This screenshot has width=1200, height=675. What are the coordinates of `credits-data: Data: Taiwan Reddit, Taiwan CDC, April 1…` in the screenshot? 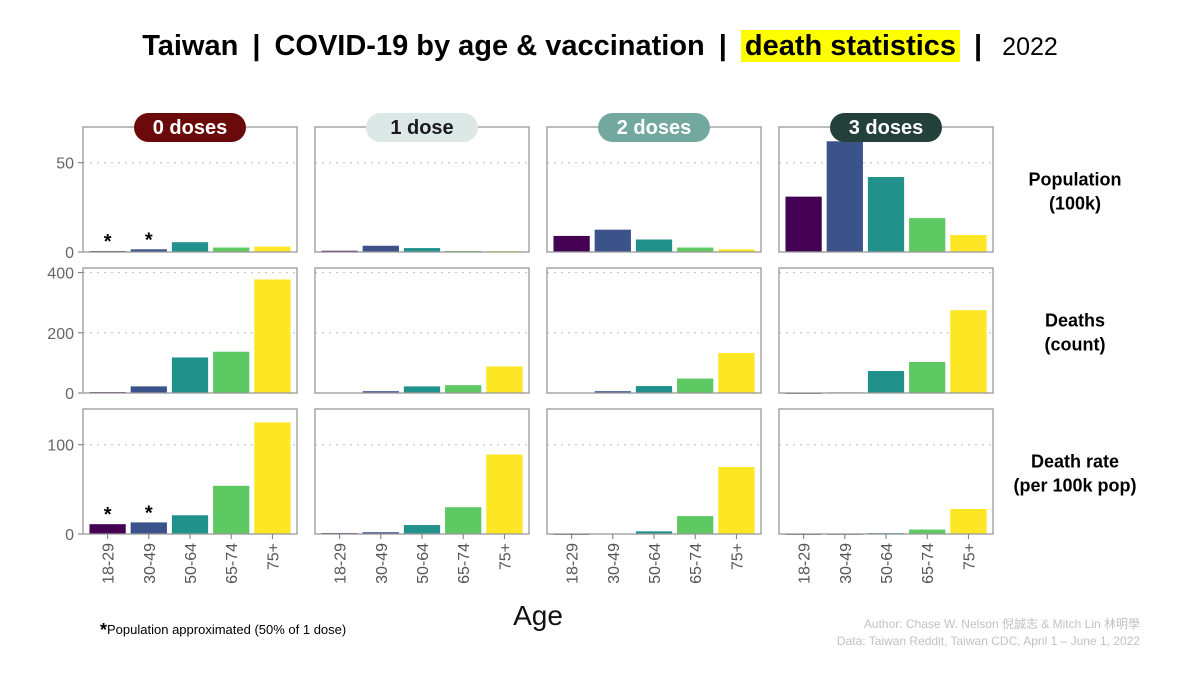 It's located at (988, 641).